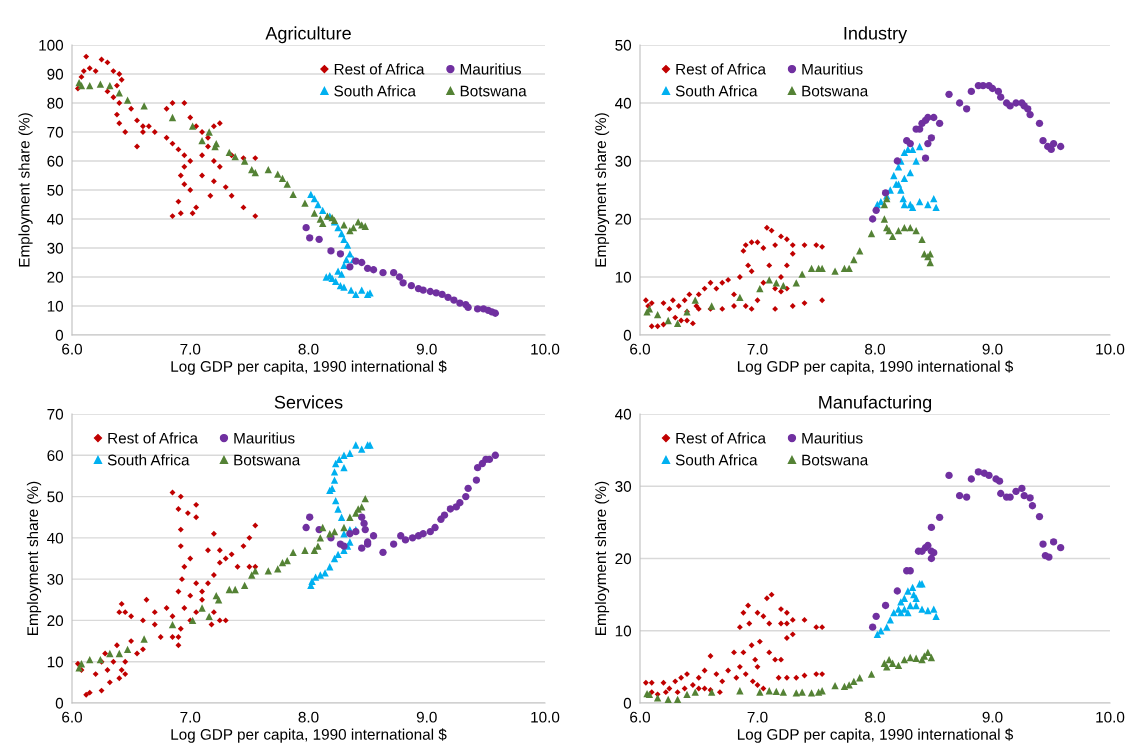 The width and height of the screenshot is (1135, 748). I want to click on y-tick-label: 80, so click(55, 103).